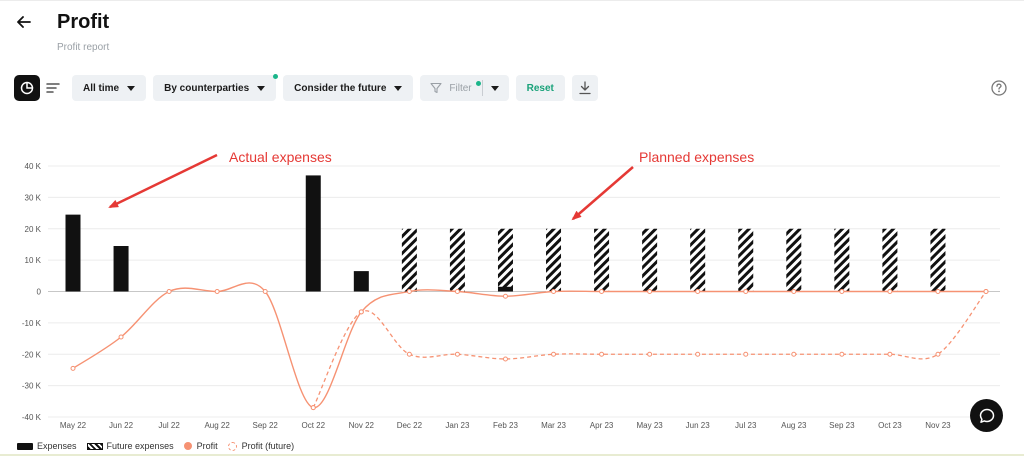 This screenshot has width=1024, height=456. I want to click on x-tick-label: Jul 23, so click(746, 425).